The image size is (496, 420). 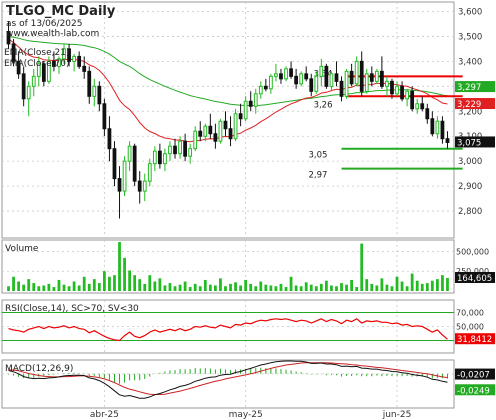 I want to click on level-label: 2,97, so click(x=318, y=176).